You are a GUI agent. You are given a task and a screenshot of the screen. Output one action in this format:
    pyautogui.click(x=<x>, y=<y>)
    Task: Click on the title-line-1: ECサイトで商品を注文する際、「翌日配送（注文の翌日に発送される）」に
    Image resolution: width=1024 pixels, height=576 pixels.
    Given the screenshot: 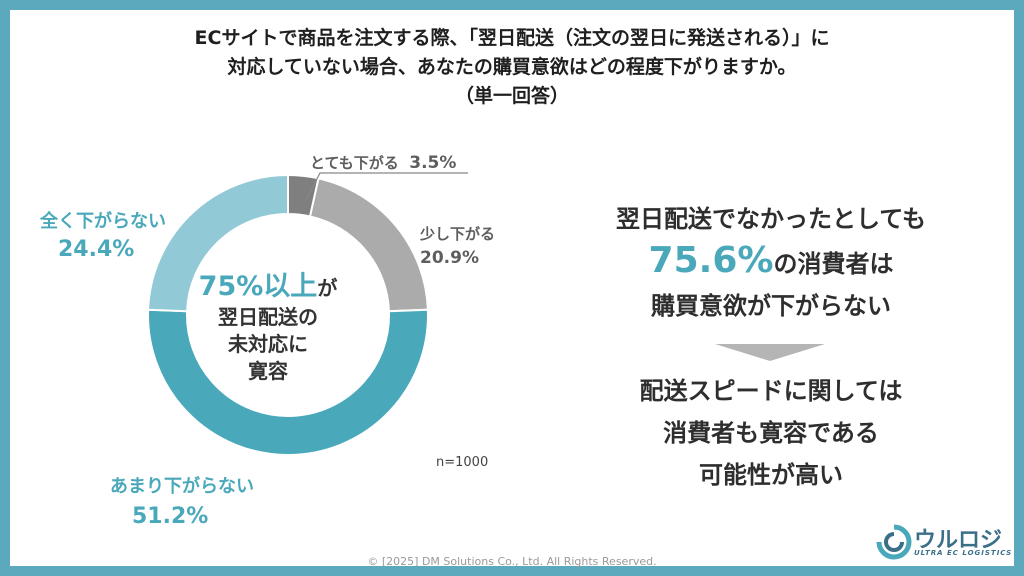 What is the action you would take?
    pyautogui.click(x=512, y=38)
    